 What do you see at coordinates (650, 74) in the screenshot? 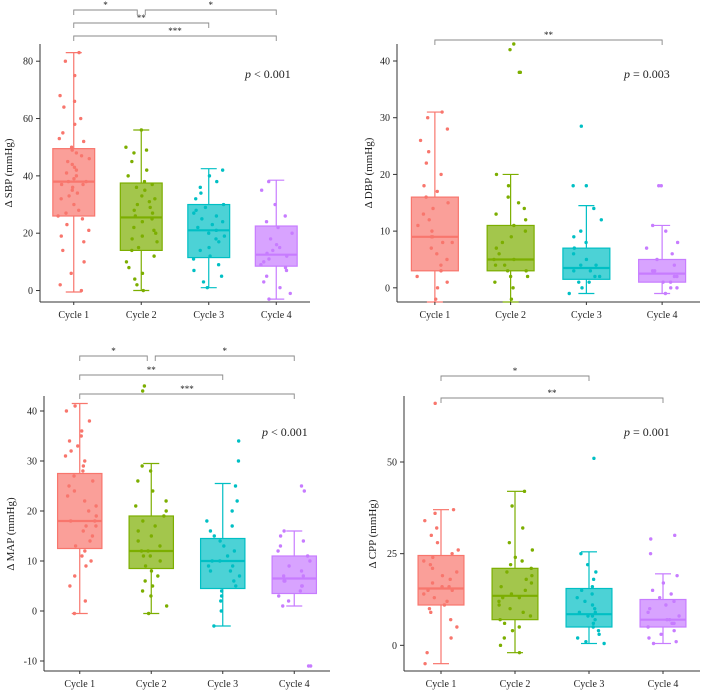
I see `p-value-text: = 0.003` at bounding box center [650, 74].